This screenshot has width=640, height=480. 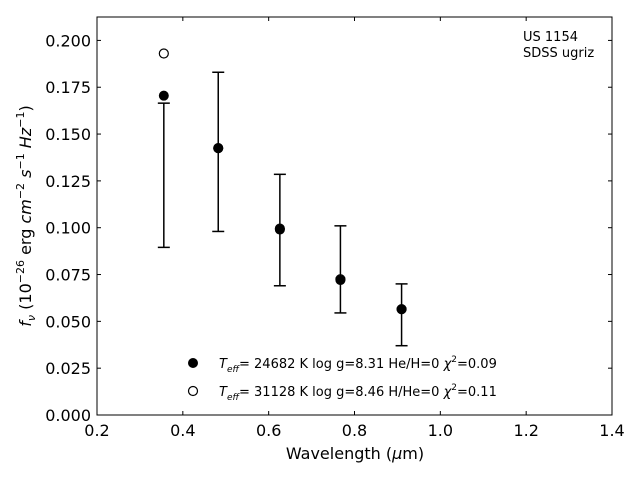 What do you see at coordinates (68, 40) in the screenshot?
I see `y-tick-label: 0.200` at bounding box center [68, 40].